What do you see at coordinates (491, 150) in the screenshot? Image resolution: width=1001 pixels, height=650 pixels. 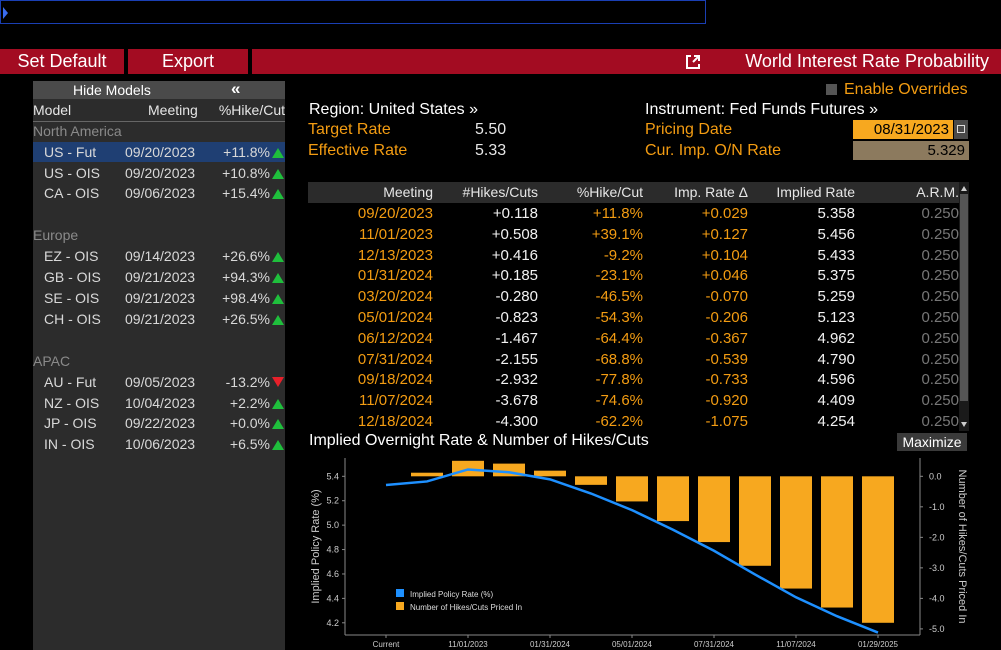 I see `effective-rate-value: 5.33` at bounding box center [491, 150].